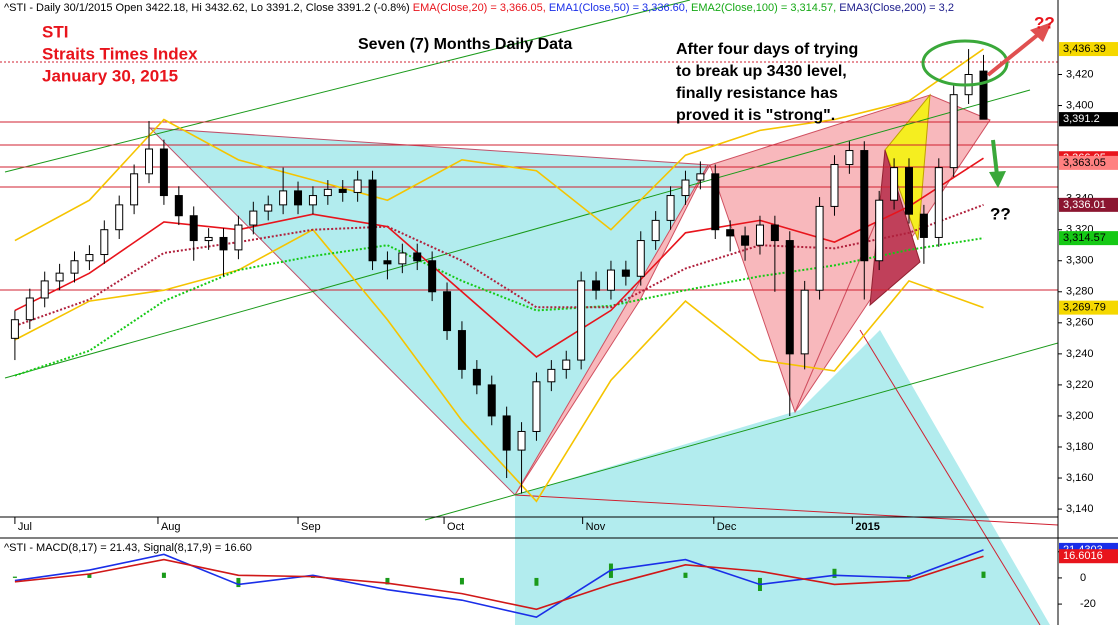  I want to click on pink-pattern, so click(611, 330).